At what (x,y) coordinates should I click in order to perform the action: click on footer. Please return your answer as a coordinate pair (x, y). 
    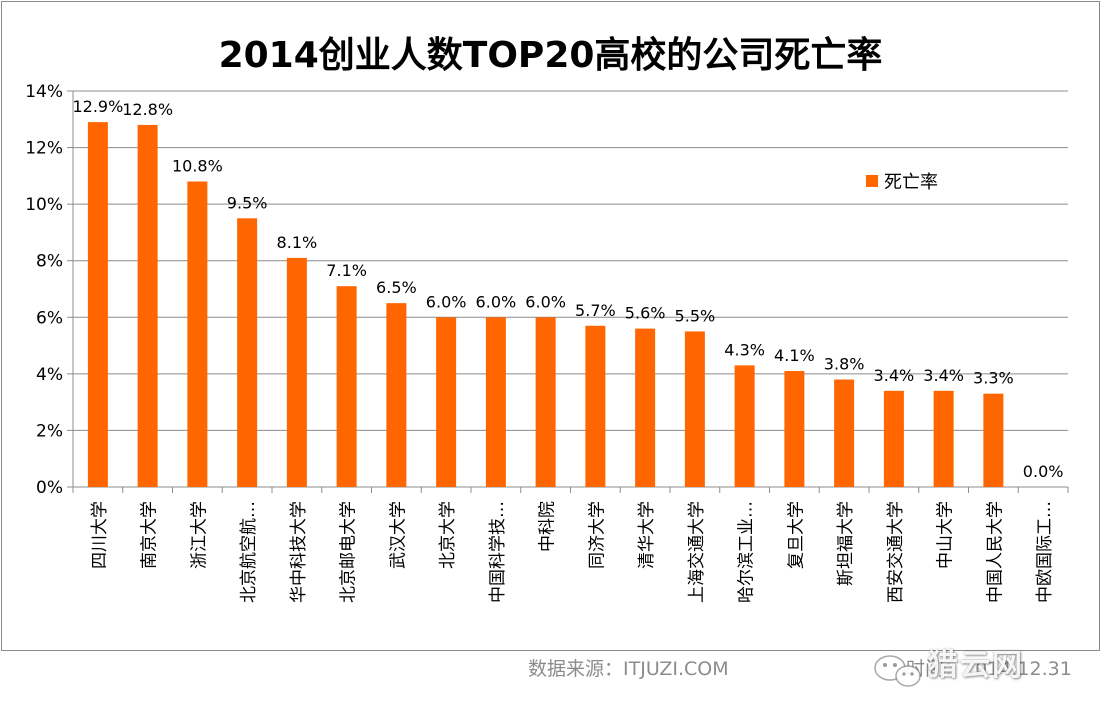
    Looking at the image, I should click on (550, 686).